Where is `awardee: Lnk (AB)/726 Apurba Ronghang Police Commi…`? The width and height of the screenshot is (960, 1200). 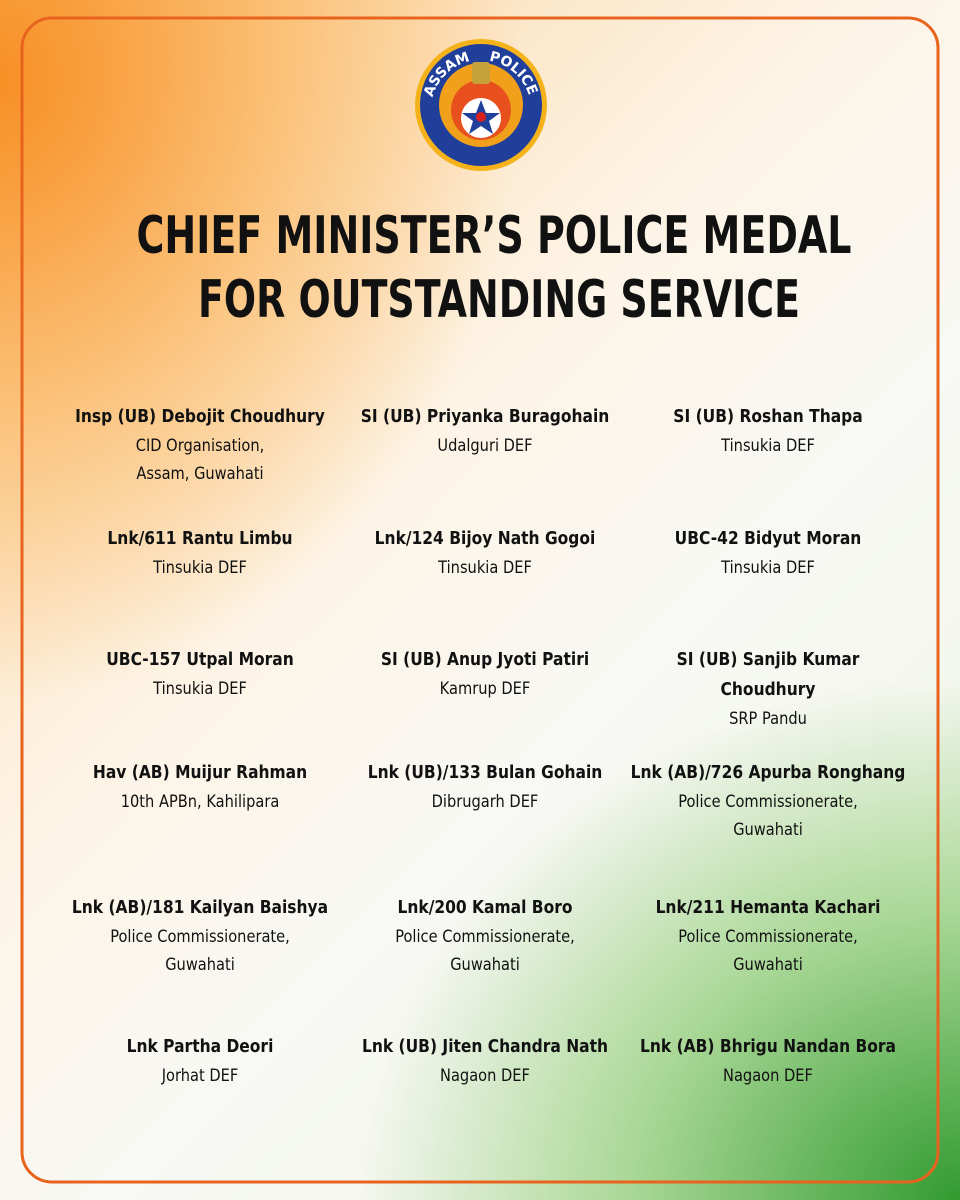 awardee: Lnk (AB)/726 Apurba Ronghang Police Commi… is located at coordinates (768, 801).